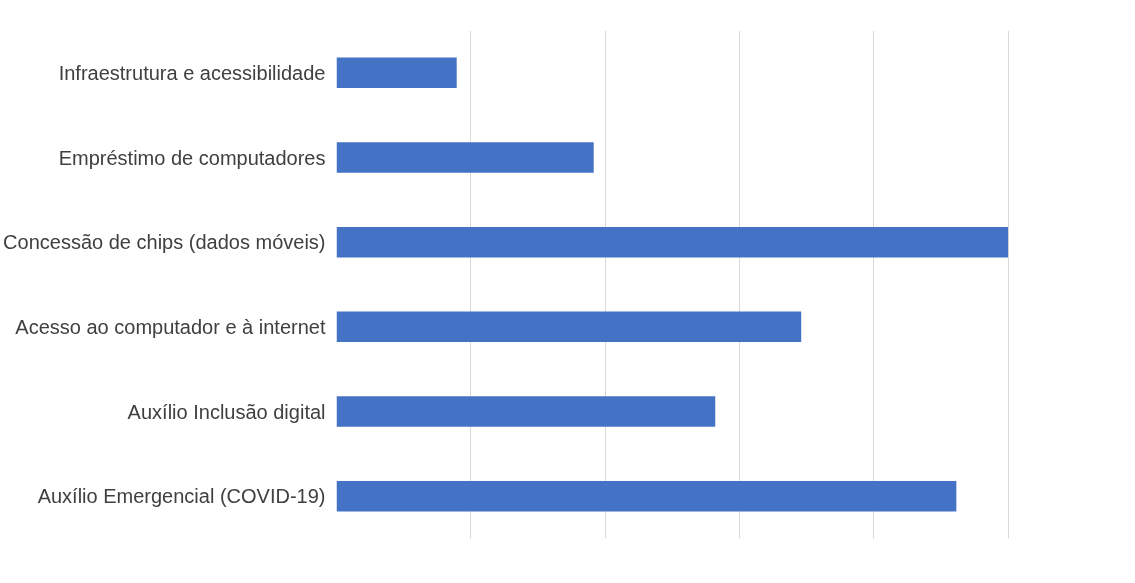 Image resolution: width=1135 pixels, height=583 pixels. I want to click on y-tick-label: Auxílio Emergencial (COVID-19), so click(181, 496).